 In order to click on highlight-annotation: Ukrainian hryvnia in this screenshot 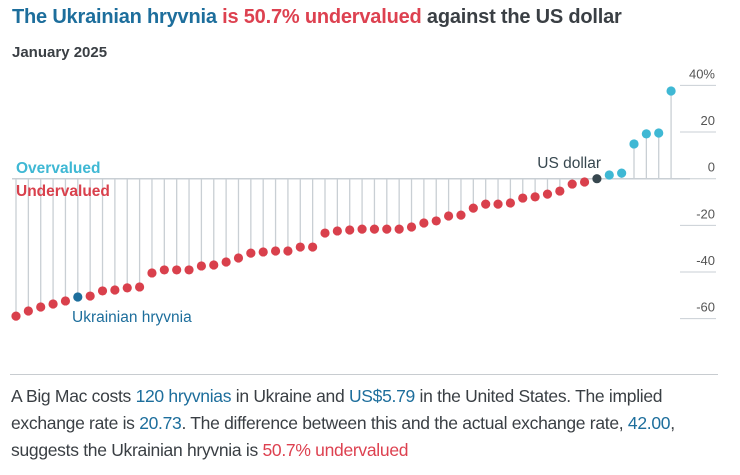, I will do `click(132, 317)`.